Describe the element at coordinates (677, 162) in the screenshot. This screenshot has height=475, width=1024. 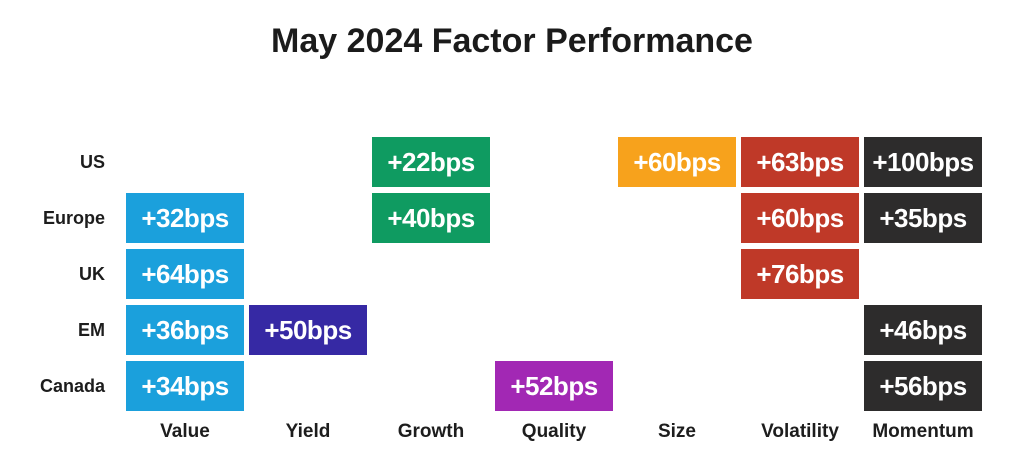
I see `cell-us-size: +60bps` at that location.